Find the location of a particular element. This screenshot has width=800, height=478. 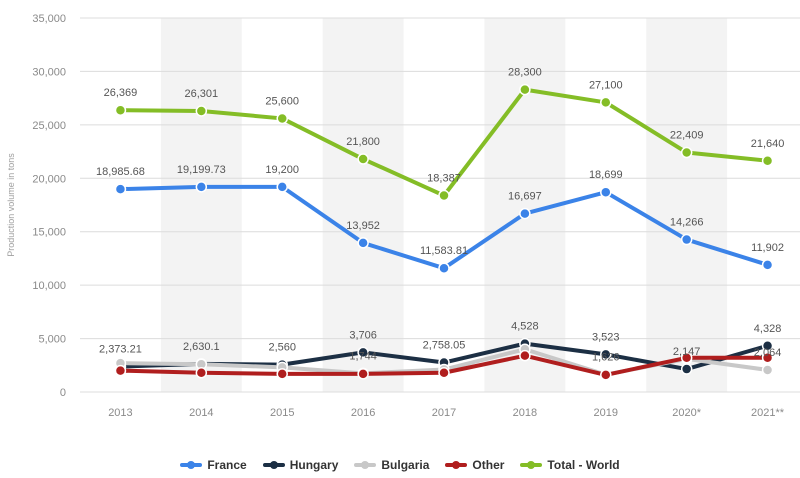

data-label: 26,369 is located at coordinates (121, 93).